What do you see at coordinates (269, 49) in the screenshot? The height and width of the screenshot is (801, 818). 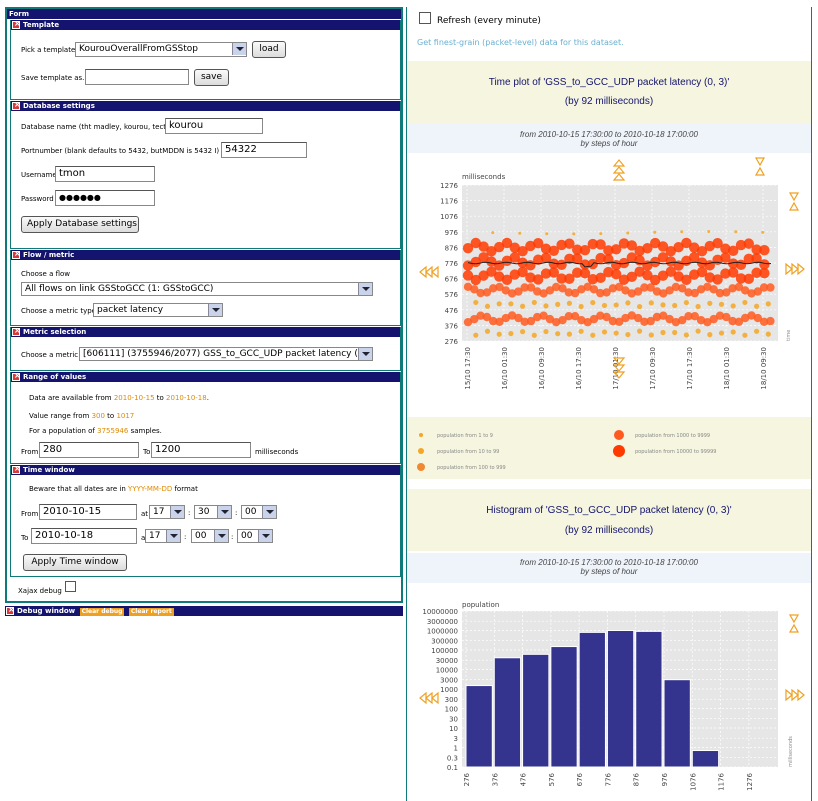 I see `load-button: load` at bounding box center [269, 49].